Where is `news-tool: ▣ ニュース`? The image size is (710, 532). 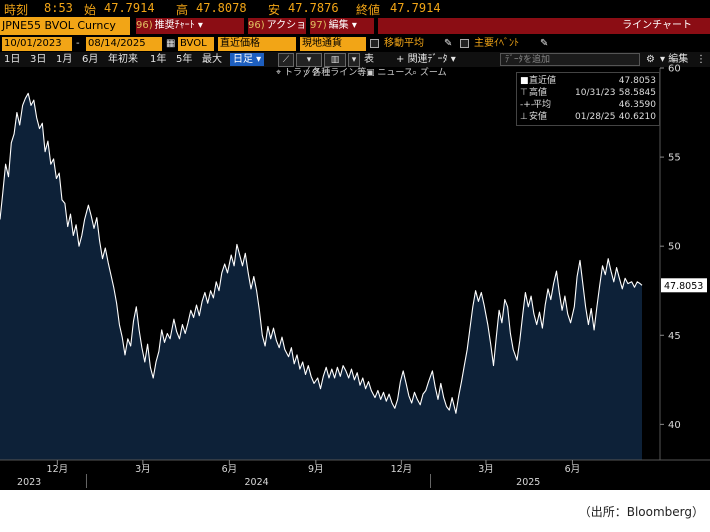 news-tool: ▣ ニュース is located at coordinates (389, 73).